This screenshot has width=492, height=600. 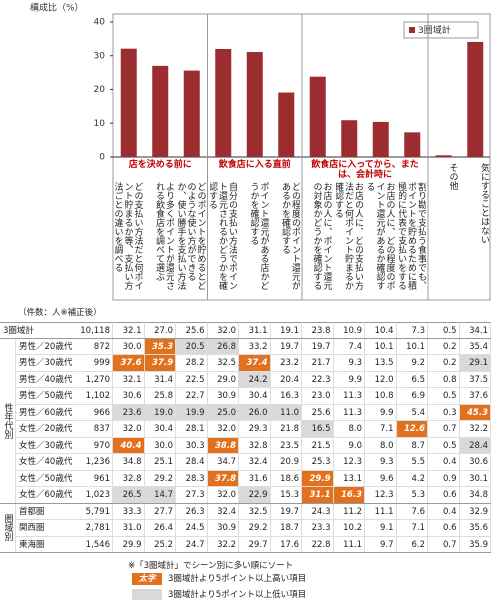 I want to click on table-cell: 29.3, so click(x=255, y=429).